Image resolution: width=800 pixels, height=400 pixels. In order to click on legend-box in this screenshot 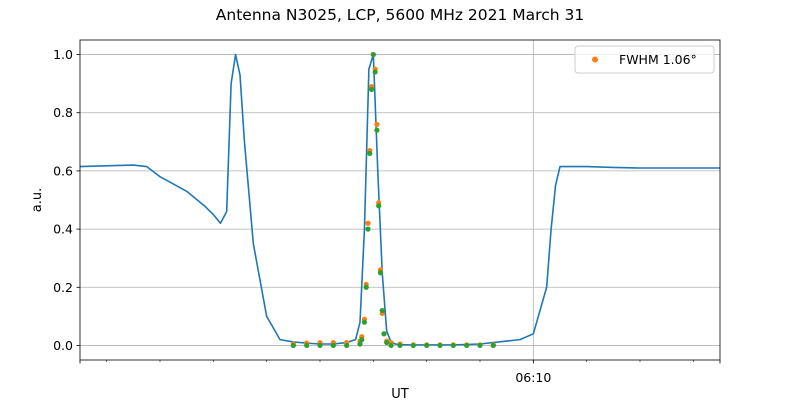, I will do `click(644, 59)`.